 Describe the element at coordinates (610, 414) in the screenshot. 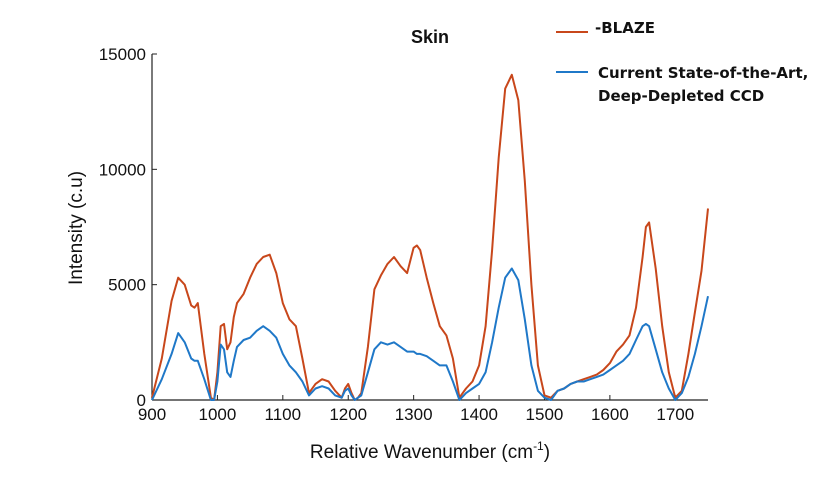

I see `x-tick-label: 1600` at that location.